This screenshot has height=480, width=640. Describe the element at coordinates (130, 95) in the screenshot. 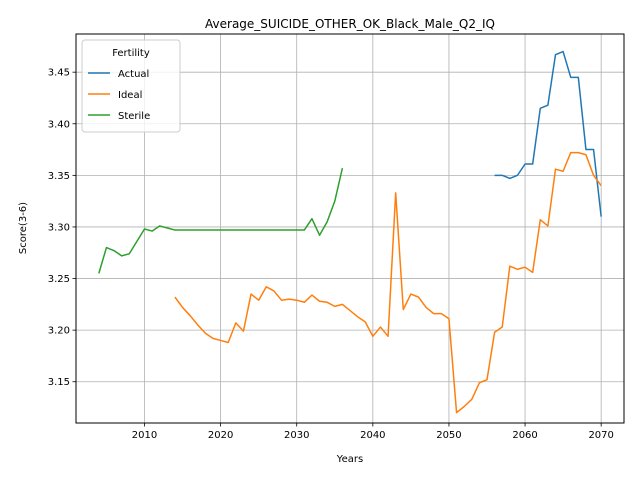

I see `legend-label-ideal: Ideal` at that location.